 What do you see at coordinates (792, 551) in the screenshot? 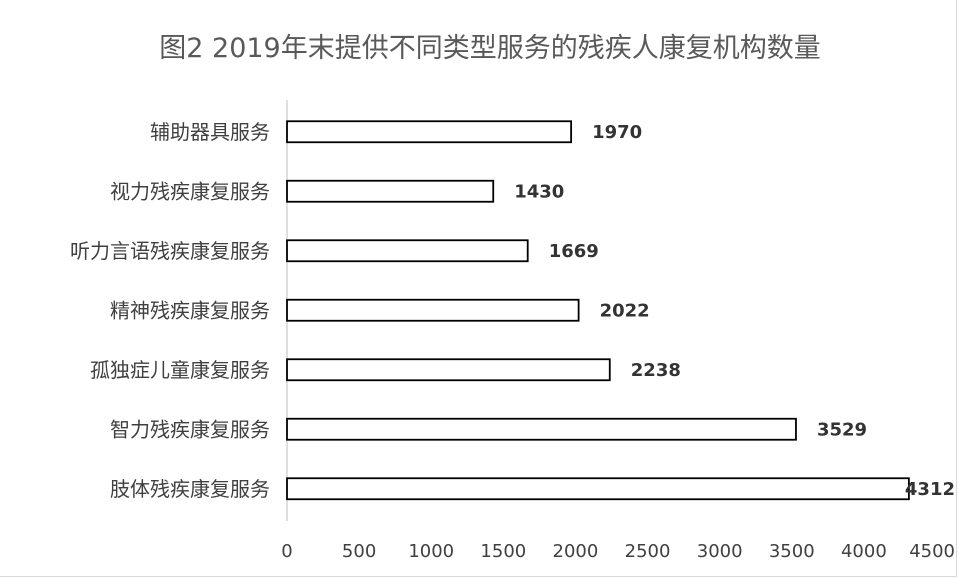
I see `x-tick-label: 3500` at bounding box center [792, 551].